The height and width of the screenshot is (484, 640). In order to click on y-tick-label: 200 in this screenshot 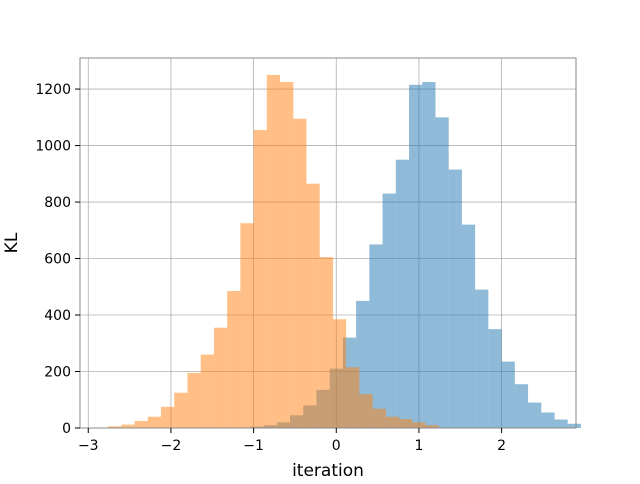, I will do `click(57, 373)`.